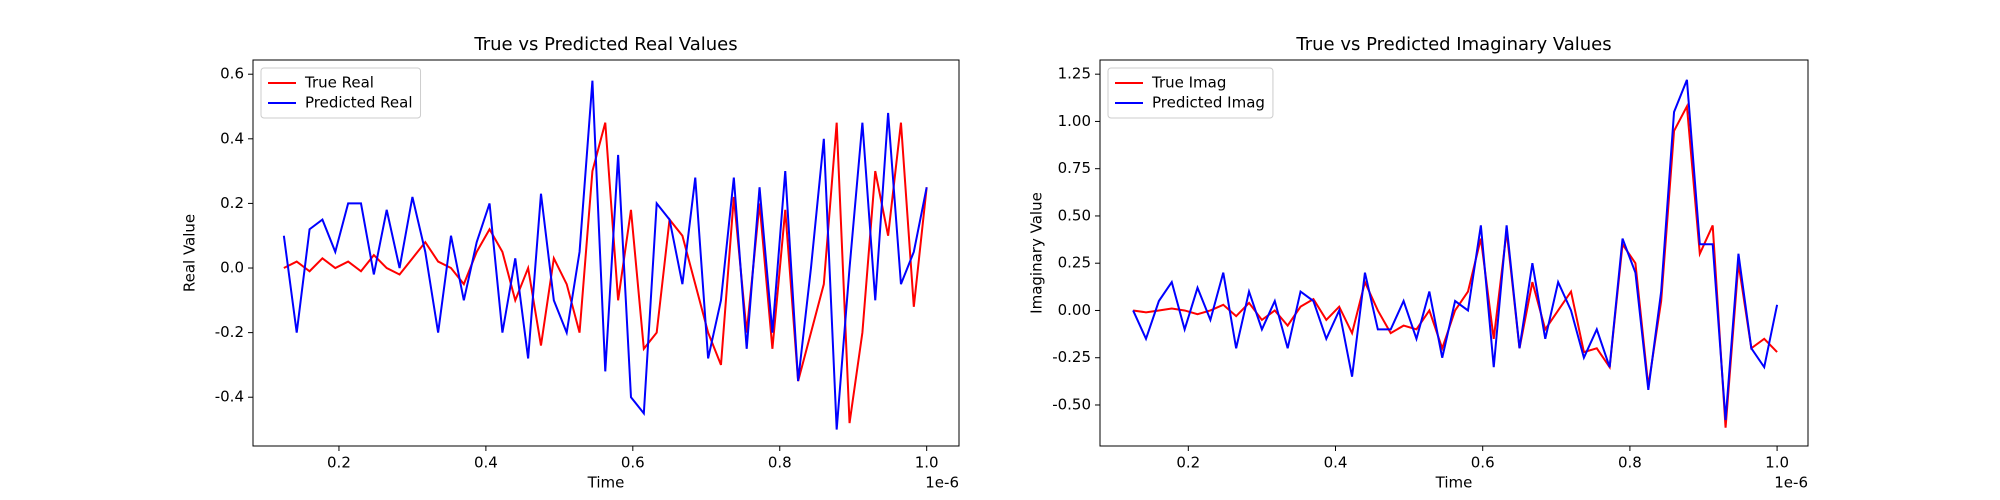  I want to click on y-tick-label: 1.00, so click(1074, 121).